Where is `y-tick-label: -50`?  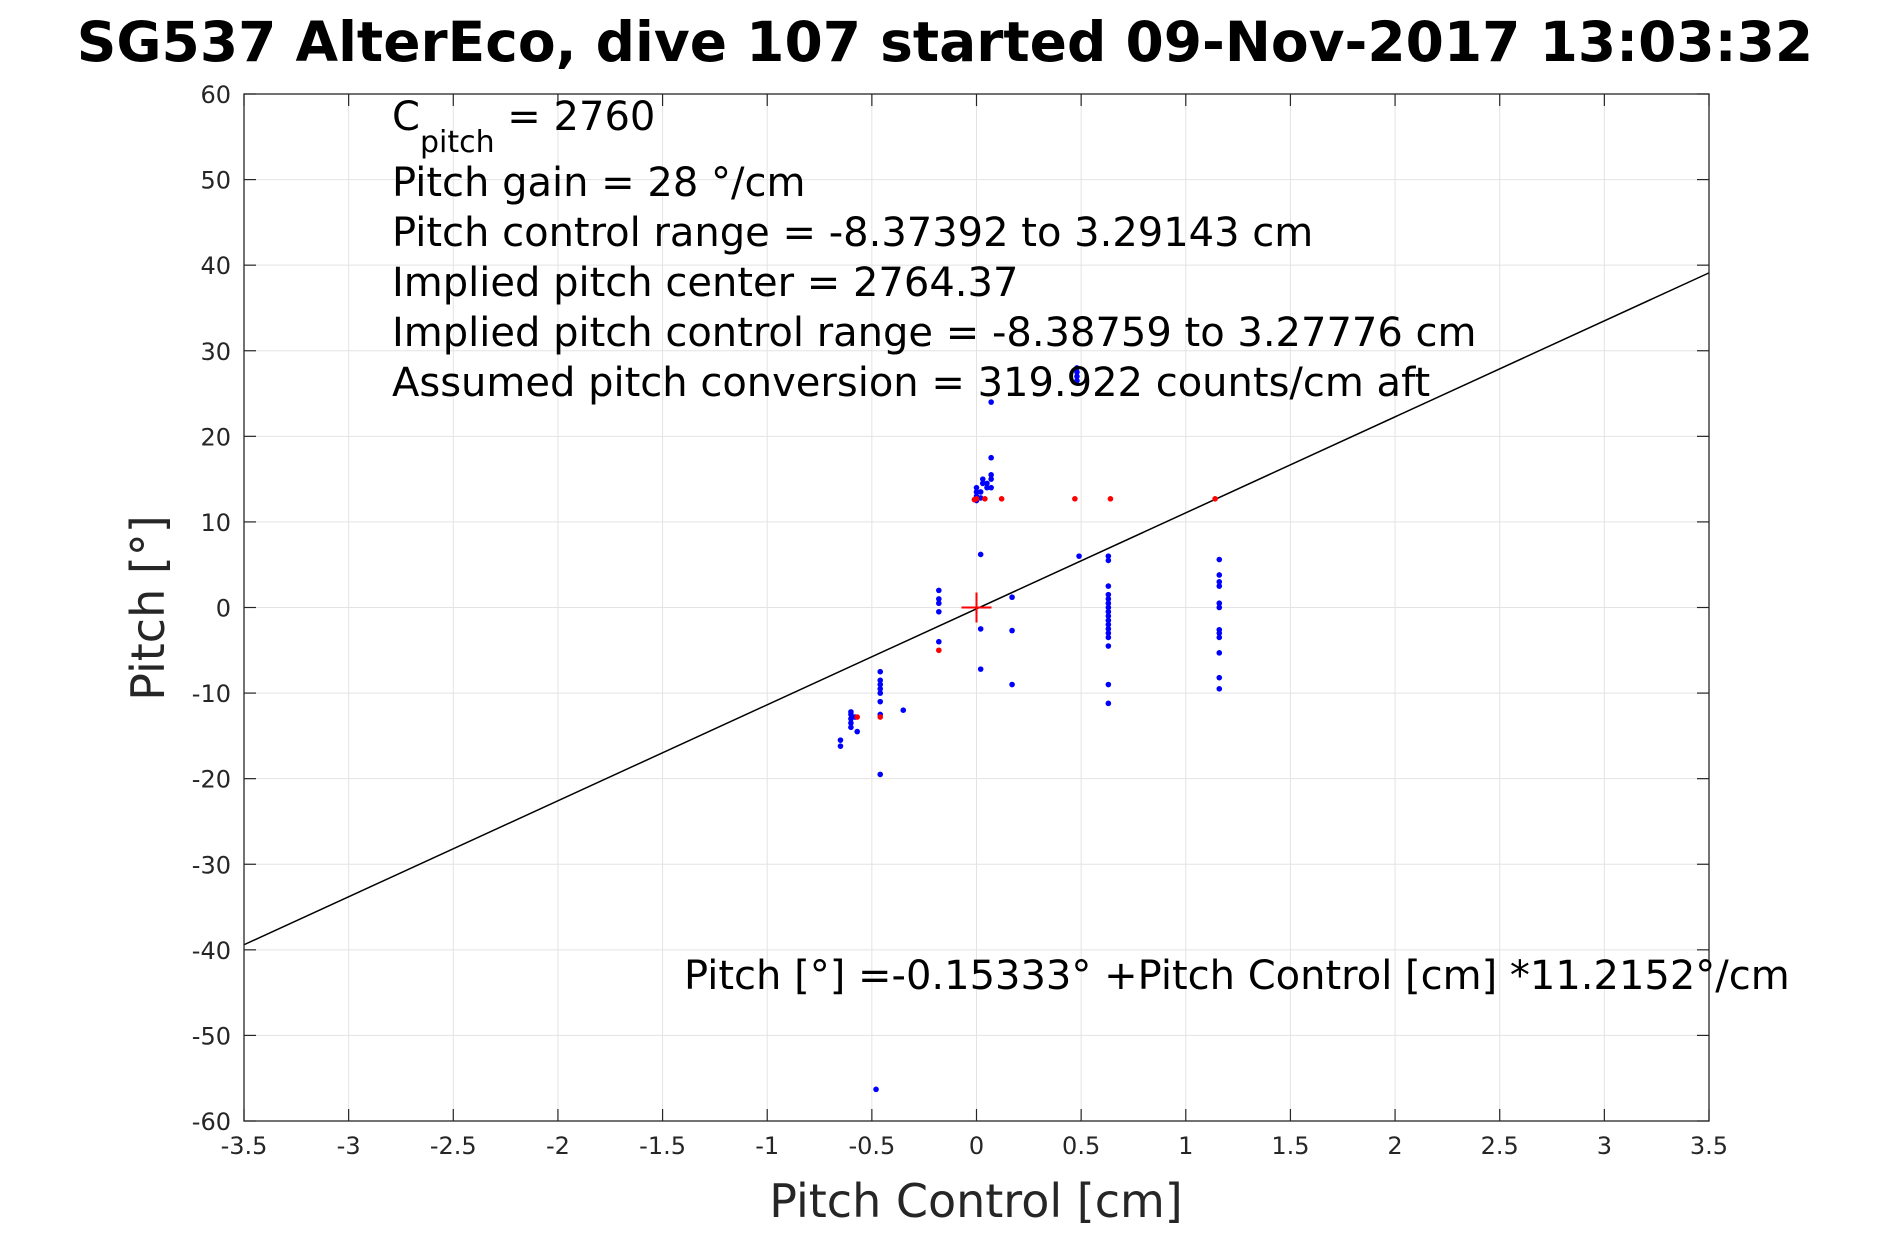
y-tick-label: -50 is located at coordinates (211, 1036).